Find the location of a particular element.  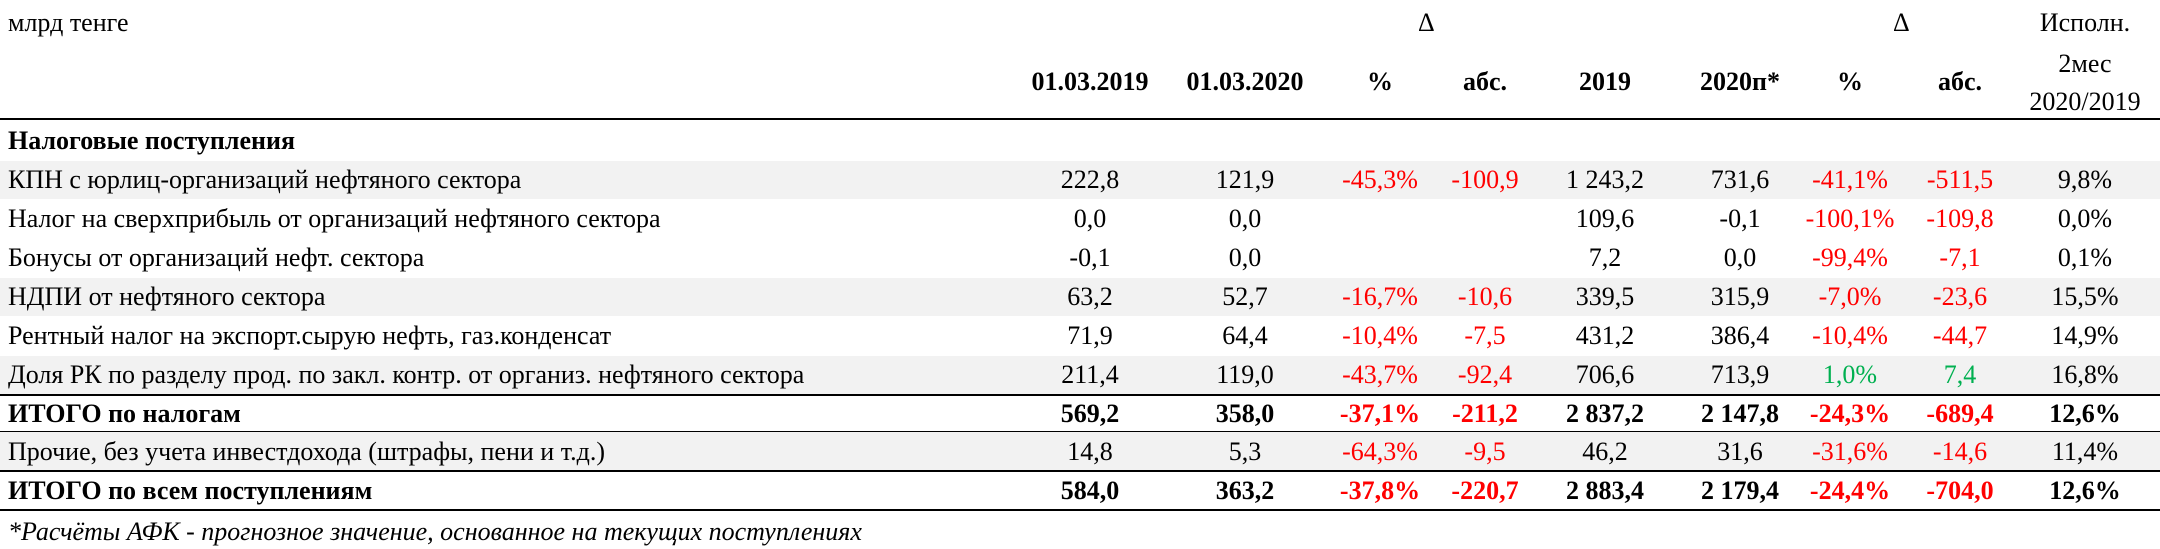

row-total-taxes-delta-abs-y: -689,4 is located at coordinates (1960, 413).